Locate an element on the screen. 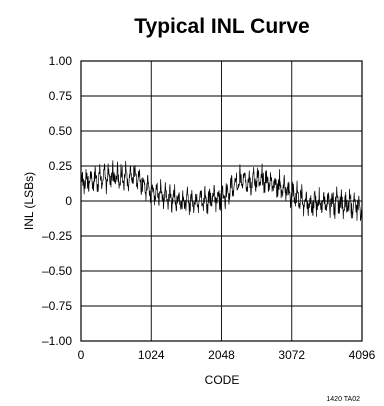 This screenshot has height=406, width=384. y-tick-label: –0.25 is located at coordinates (57, 236).